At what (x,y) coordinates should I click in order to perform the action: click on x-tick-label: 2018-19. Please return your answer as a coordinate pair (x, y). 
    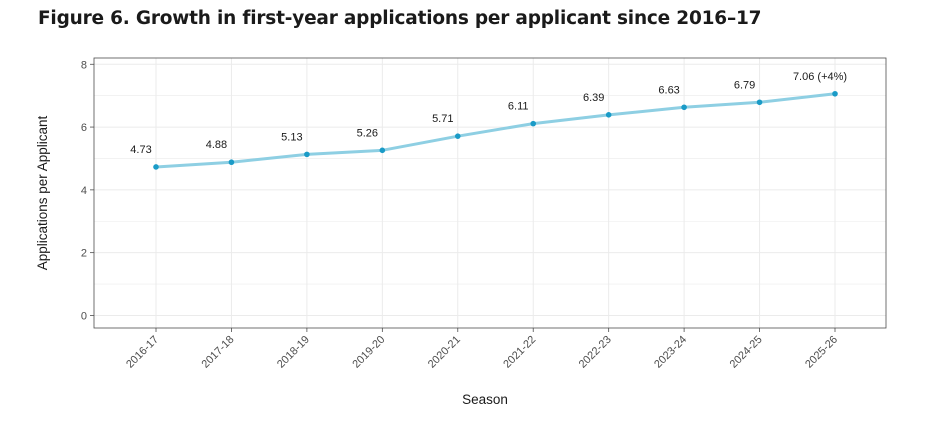
    Looking at the image, I should click on (293, 352).